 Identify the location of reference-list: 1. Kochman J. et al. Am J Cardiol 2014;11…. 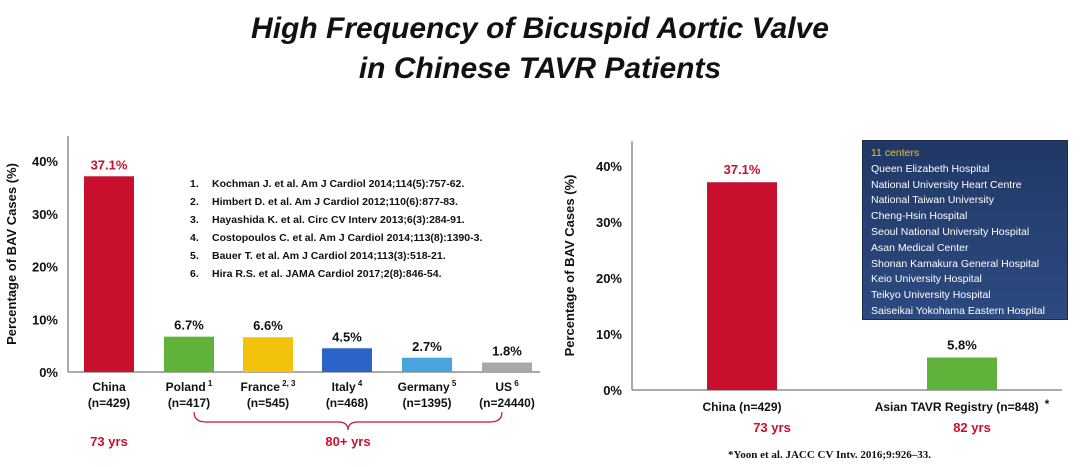
(336, 232).